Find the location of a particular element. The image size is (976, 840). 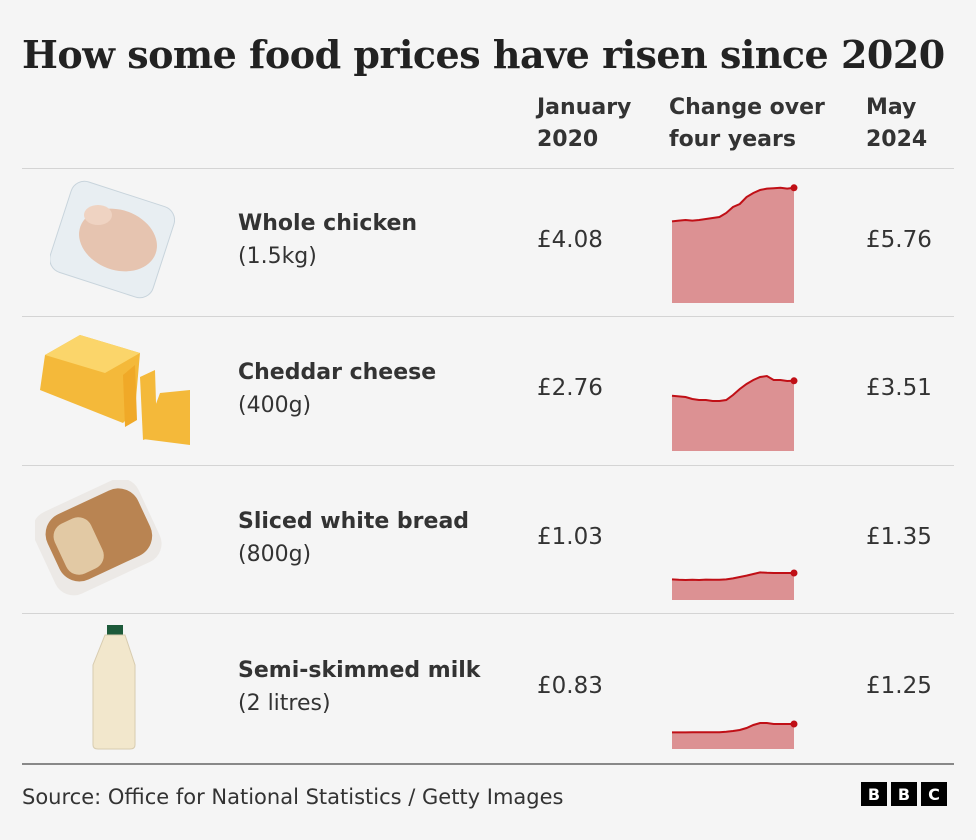

item-label: Cheddar cheese (400g) is located at coordinates (337, 389).